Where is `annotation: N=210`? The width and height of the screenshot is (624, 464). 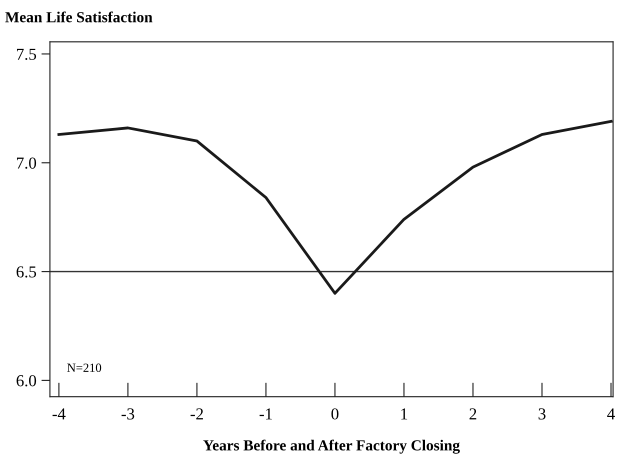 annotation: N=210 is located at coordinates (84, 368).